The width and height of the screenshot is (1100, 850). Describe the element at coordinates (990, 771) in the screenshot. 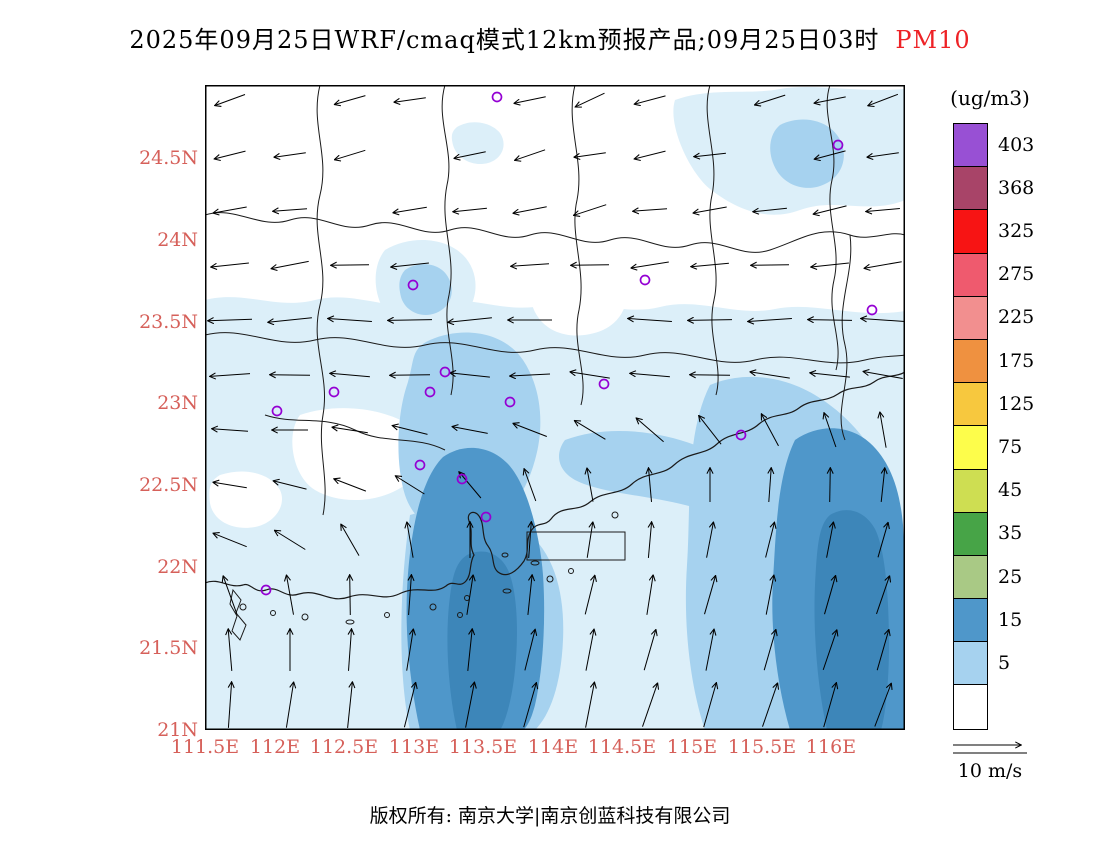

I see `wind-scale-label: 10 m/s` at that location.